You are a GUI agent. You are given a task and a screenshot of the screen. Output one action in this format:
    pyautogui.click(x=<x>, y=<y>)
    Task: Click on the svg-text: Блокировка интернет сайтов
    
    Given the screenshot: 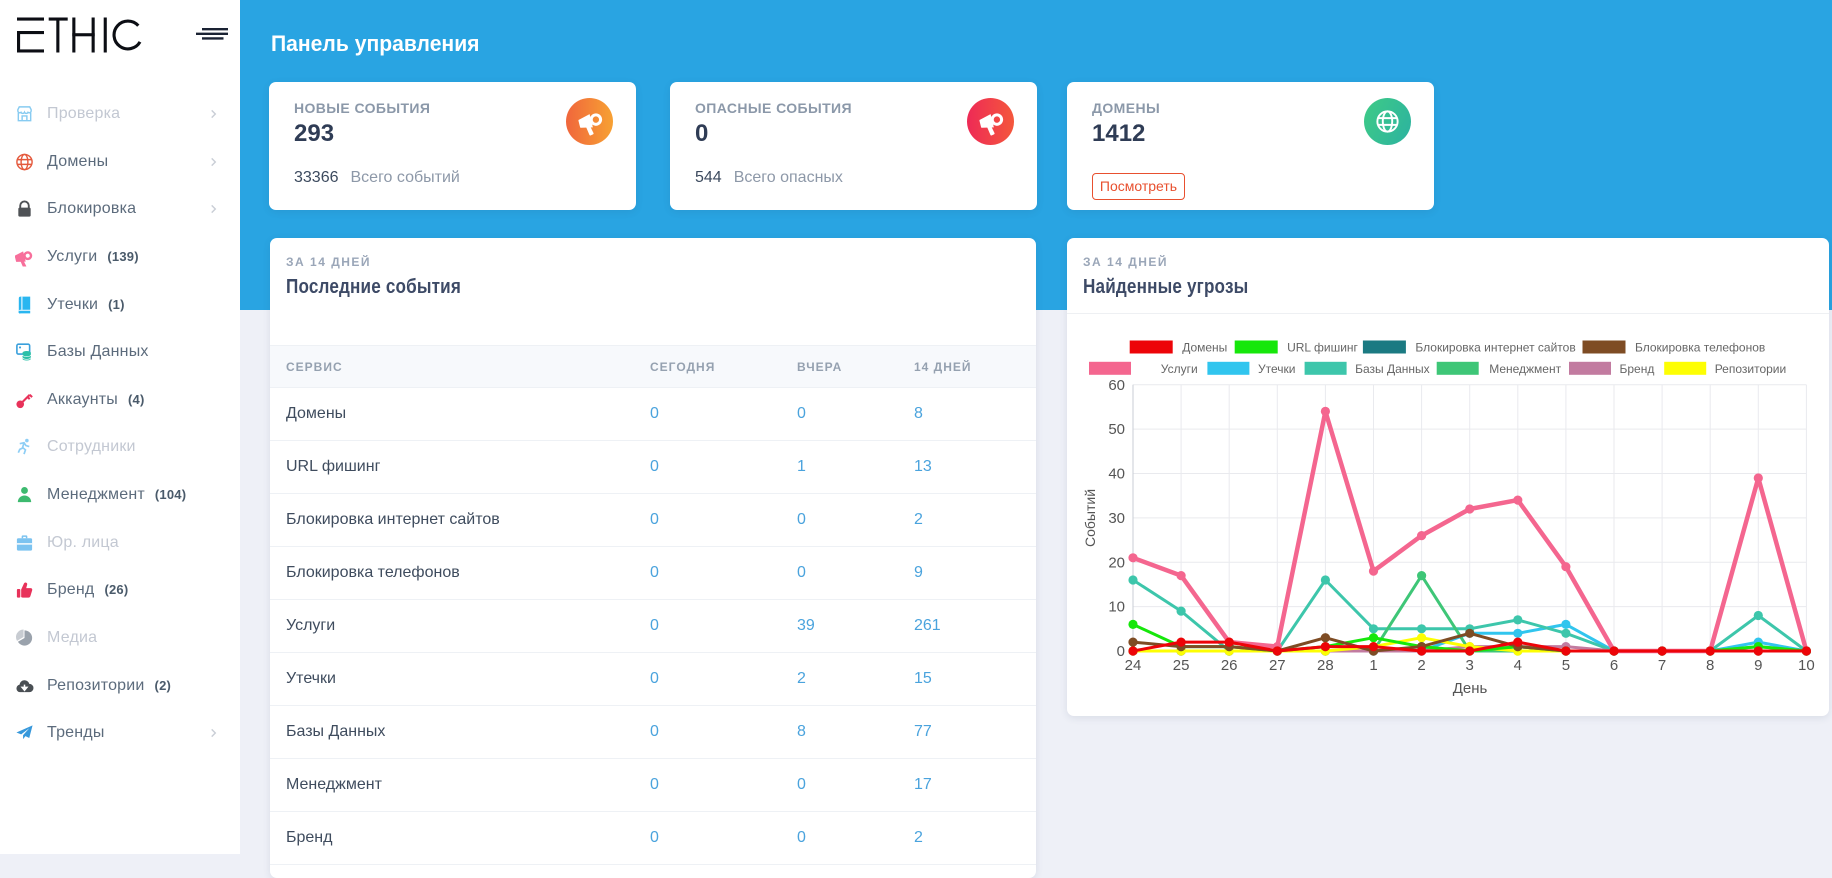 What is the action you would take?
    pyautogui.click(x=1495, y=348)
    